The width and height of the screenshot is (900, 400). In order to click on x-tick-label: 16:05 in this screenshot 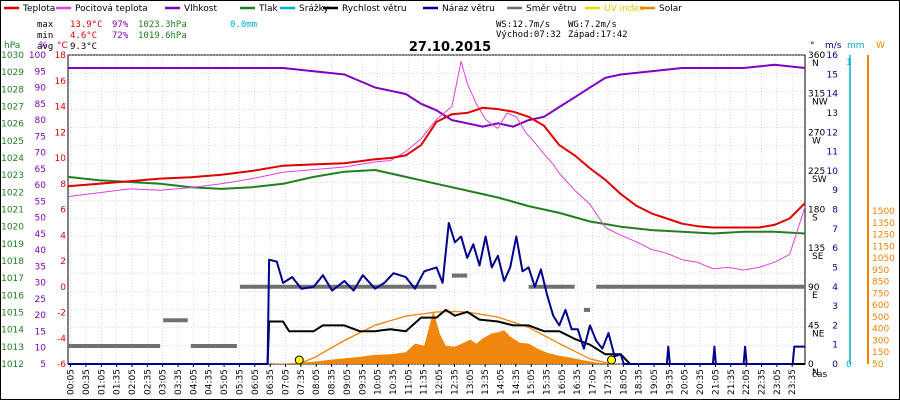, I will do `click(563, 382)`.